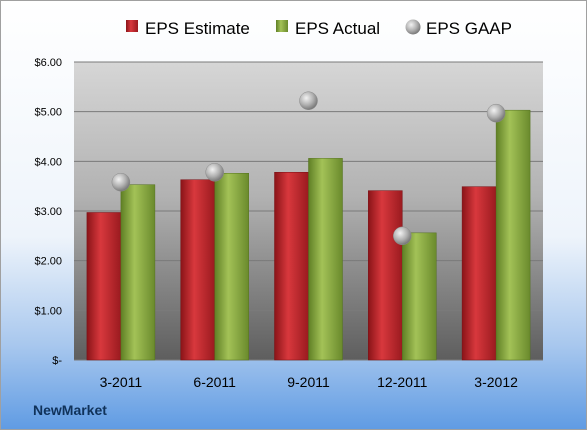  I want to click on y-tick-label: $6.00, so click(48, 63).